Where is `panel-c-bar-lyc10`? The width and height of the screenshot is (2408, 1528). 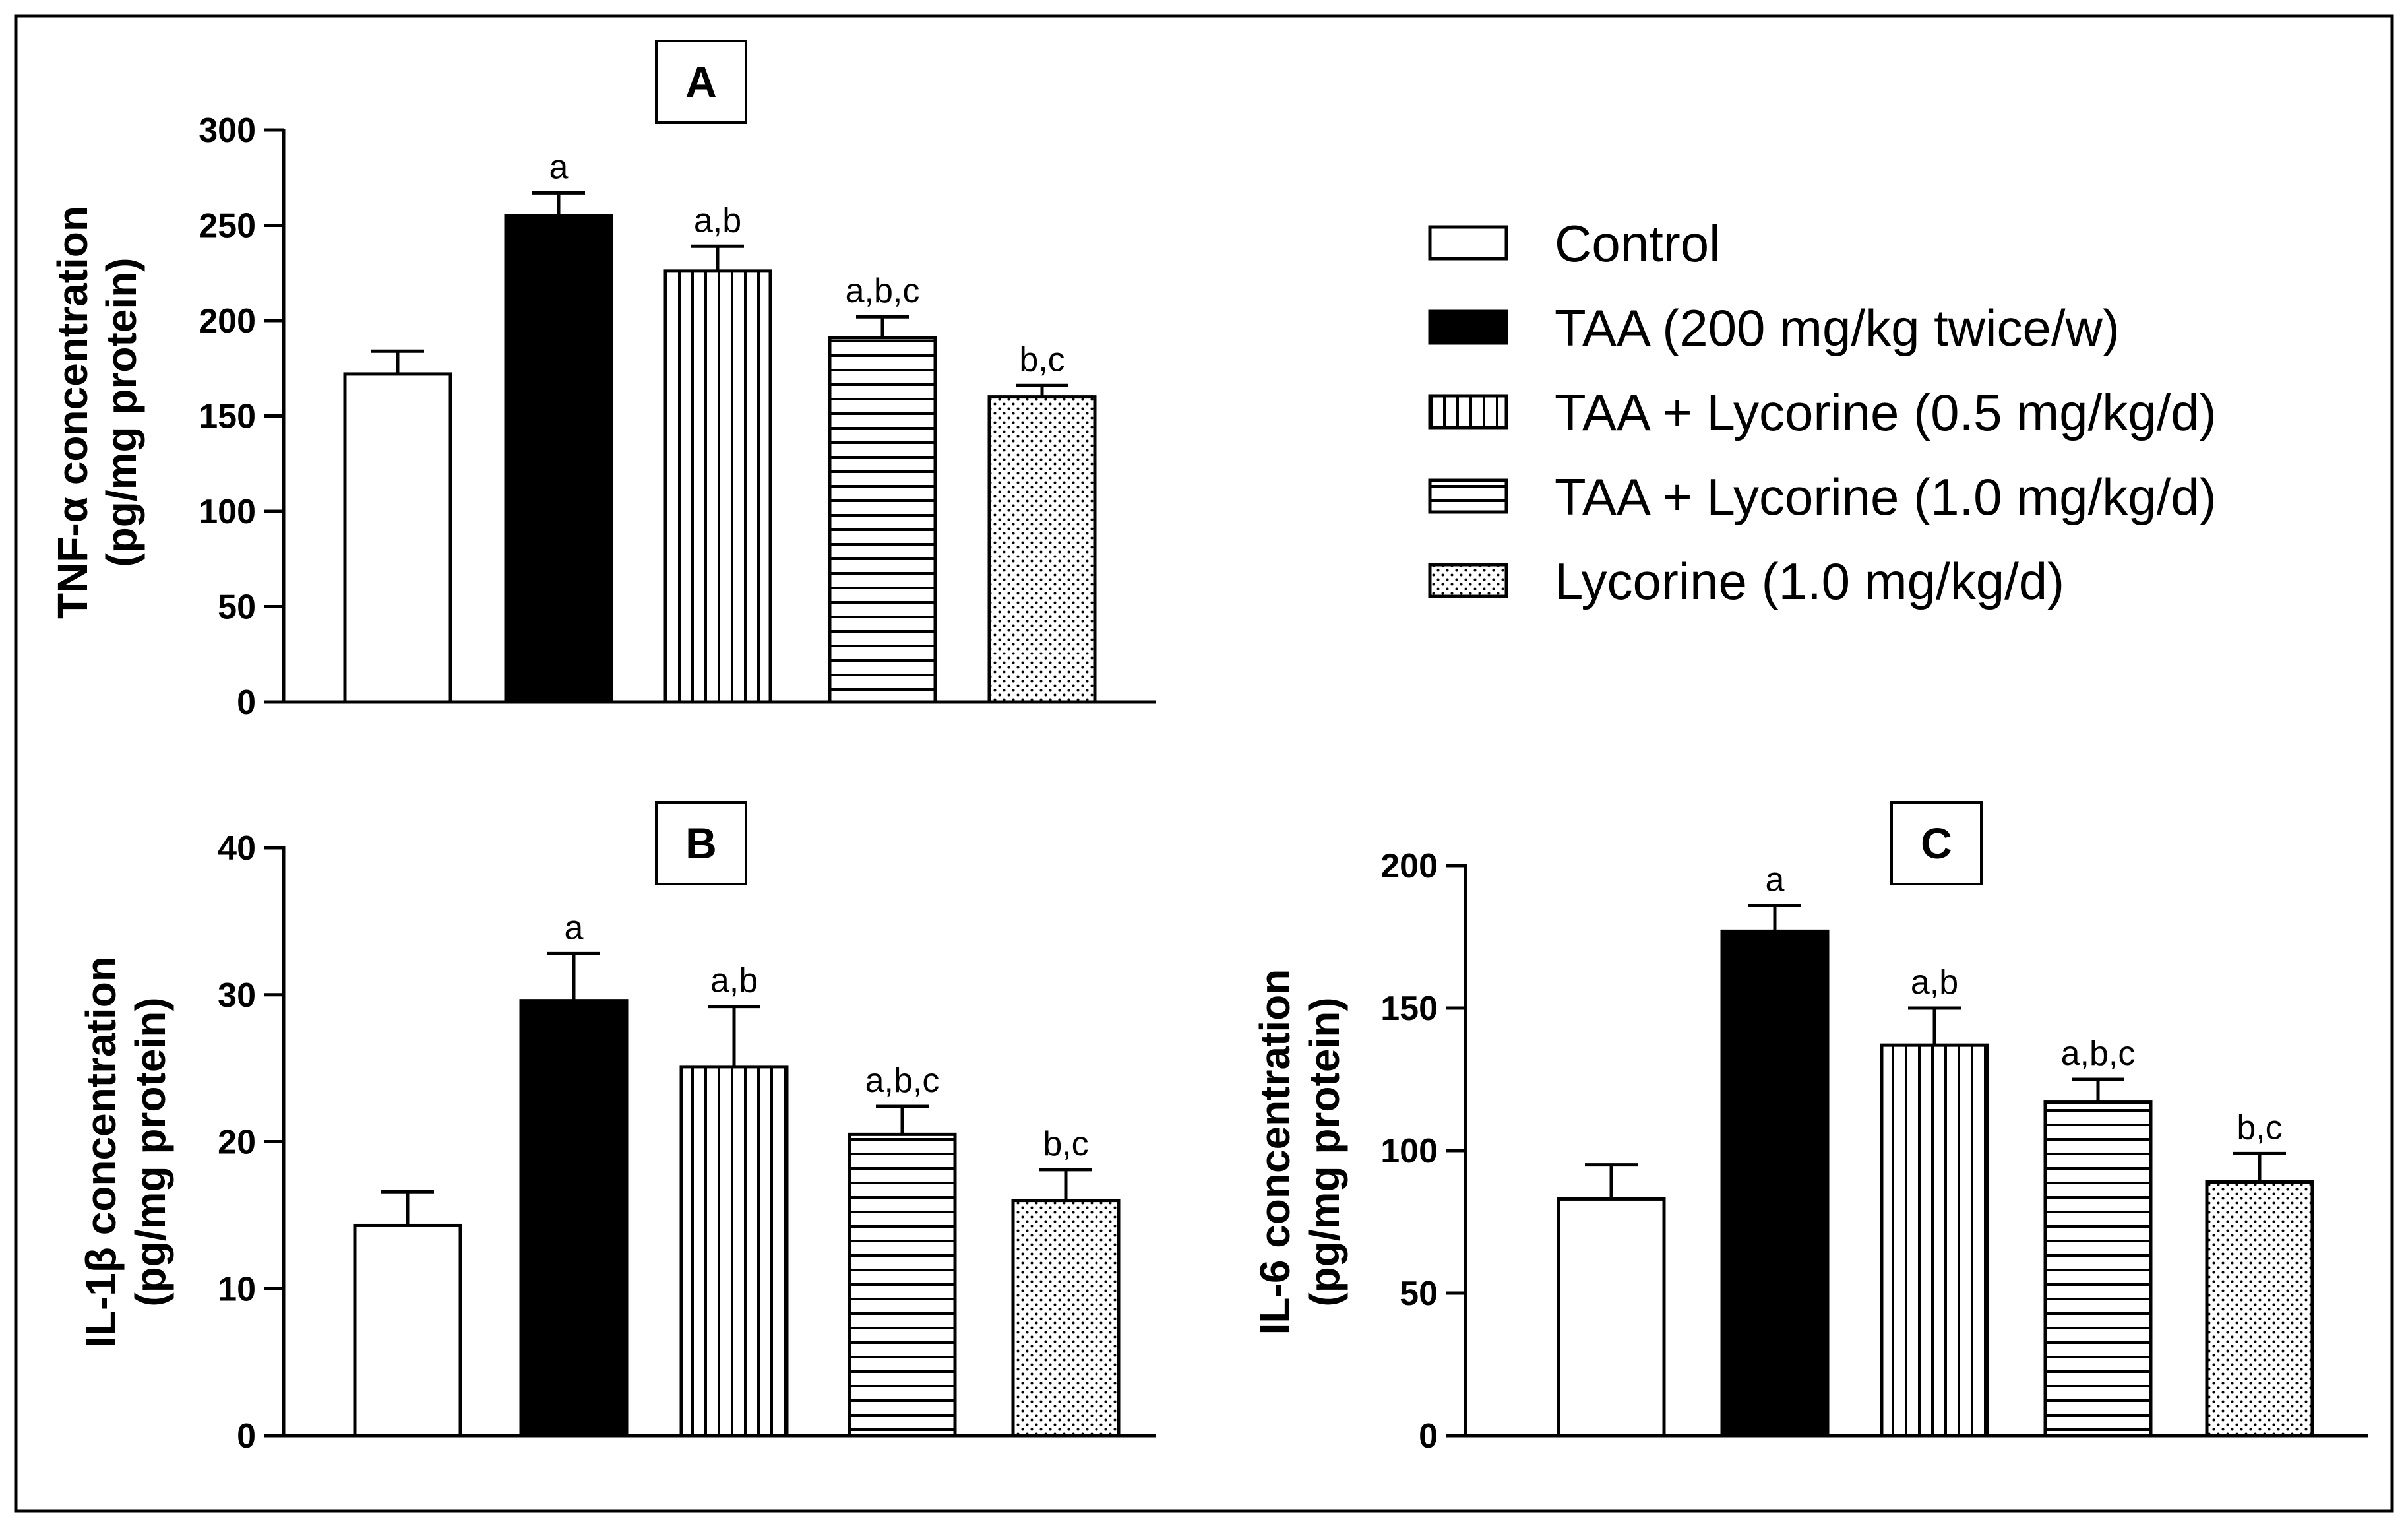 panel-c-bar-lyc10 is located at coordinates (2259, 1309).